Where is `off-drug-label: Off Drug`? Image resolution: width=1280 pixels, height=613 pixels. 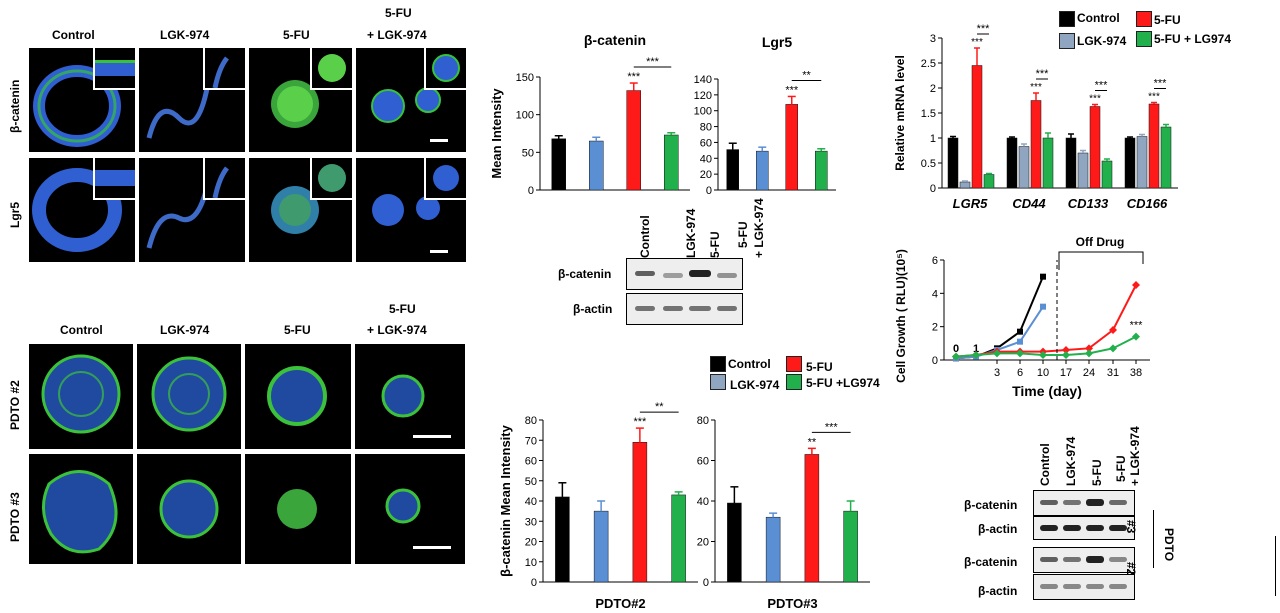
off-drug-label: Off Drug is located at coordinates (1100, 242).